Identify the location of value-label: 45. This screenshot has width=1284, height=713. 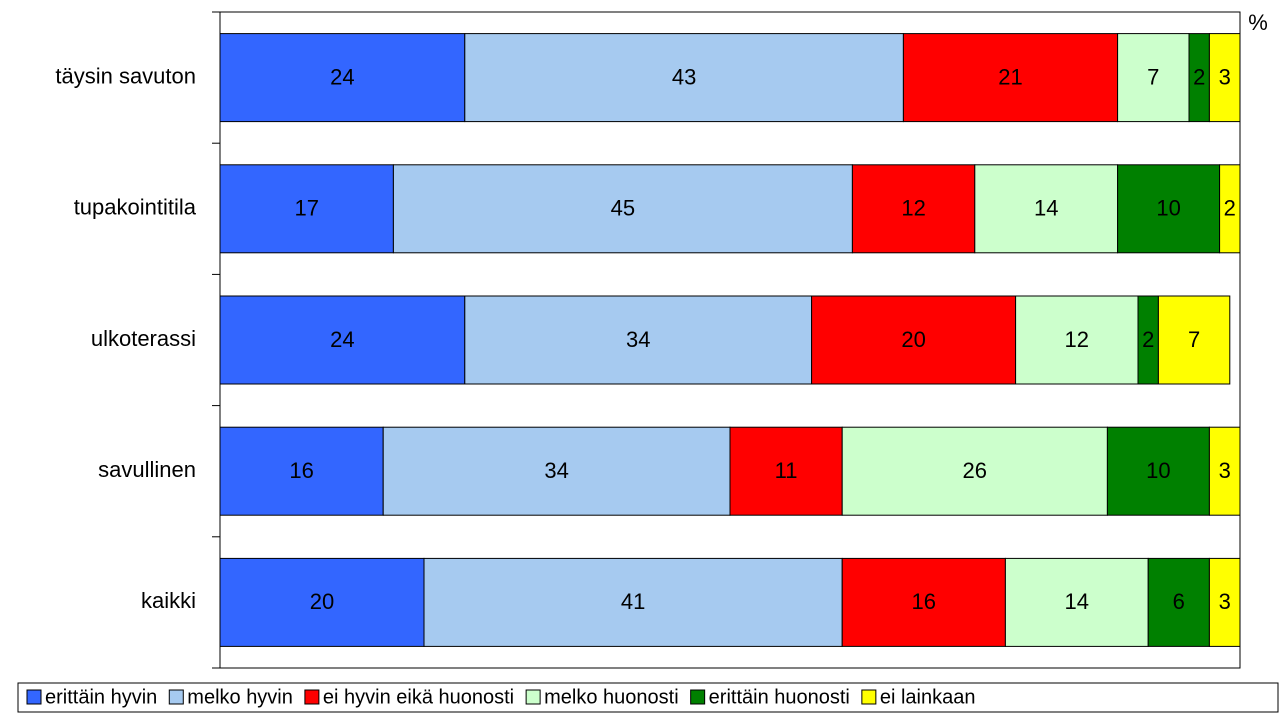
(623, 208).